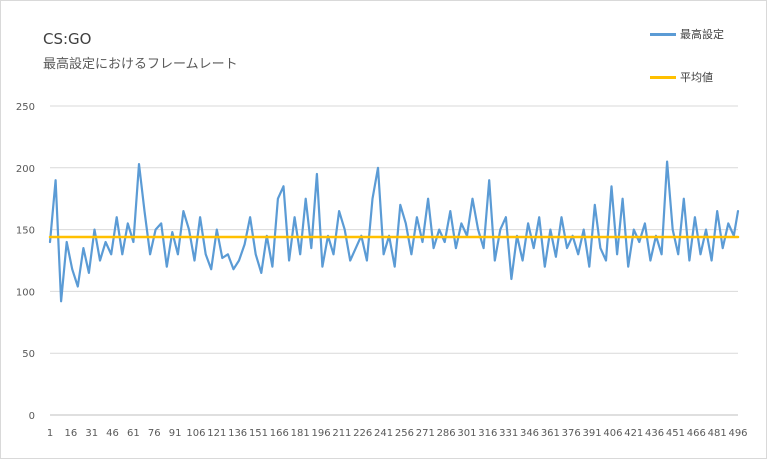 The height and width of the screenshot is (459, 767). I want to click on x-tick-label: 286, so click(446, 433).